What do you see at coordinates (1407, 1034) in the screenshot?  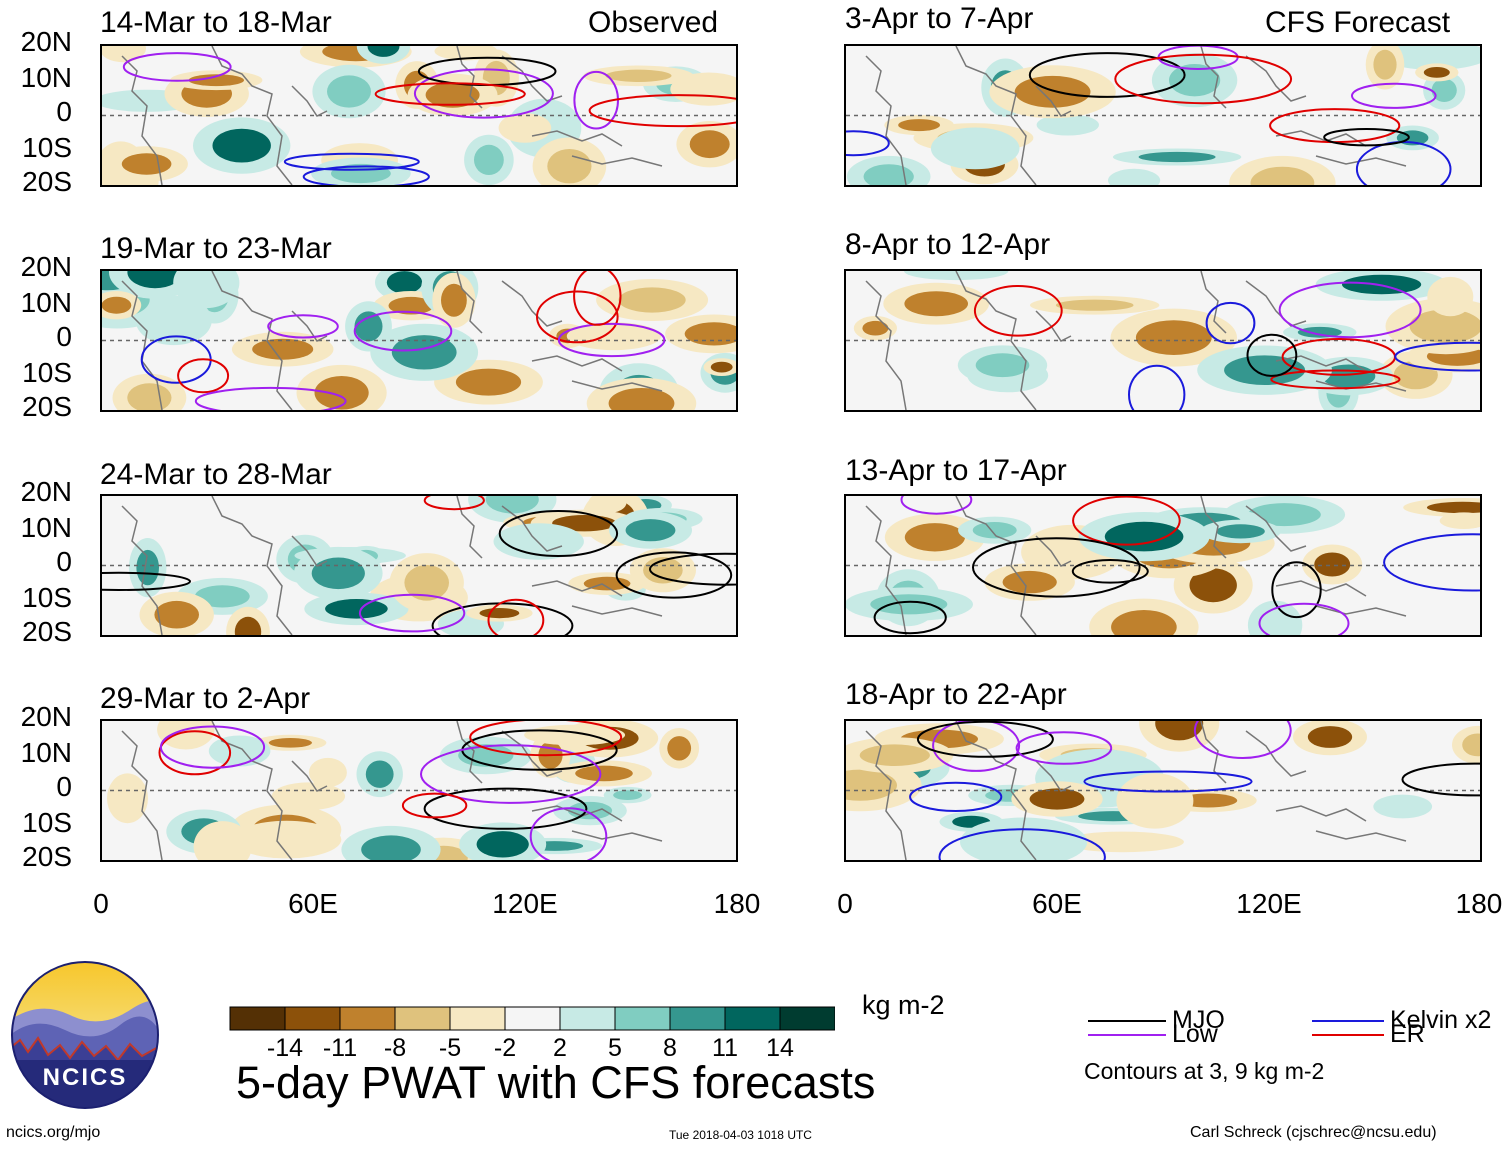 I see `legend-label-er: ER` at bounding box center [1407, 1034].